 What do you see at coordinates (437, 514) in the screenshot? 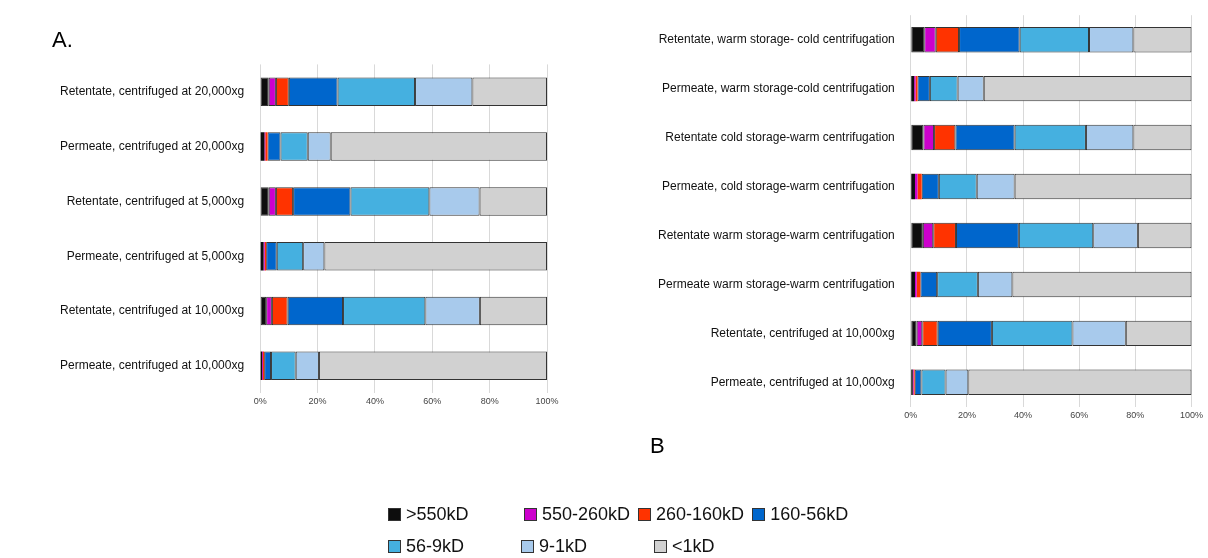
I see `legend-label: >550kD` at bounding box center [437, 514].